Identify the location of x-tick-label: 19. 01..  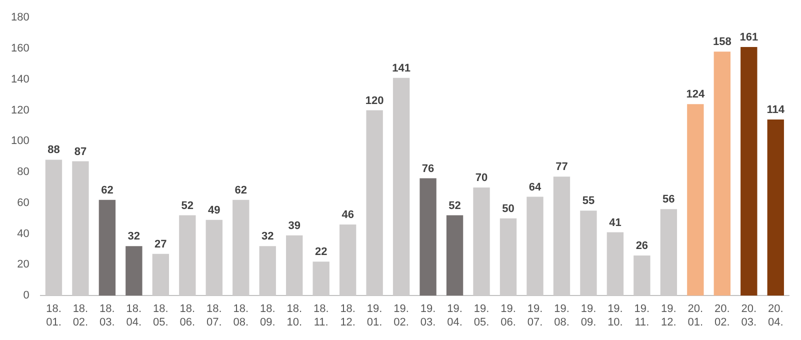
(374, 315).